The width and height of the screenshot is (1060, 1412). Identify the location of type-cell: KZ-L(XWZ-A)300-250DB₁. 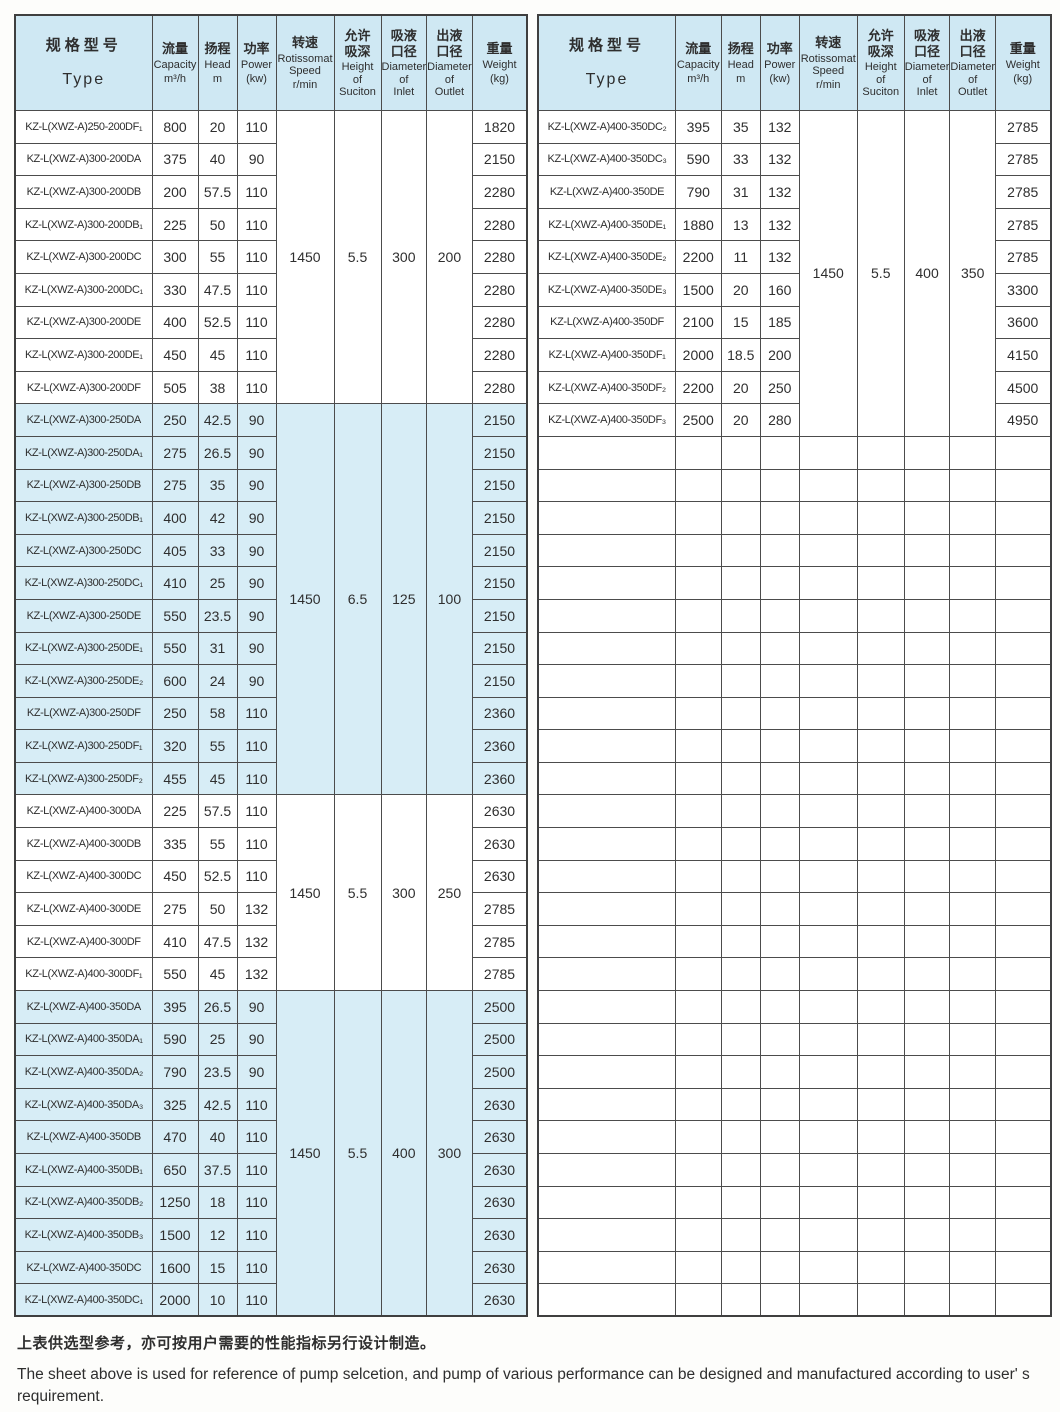
(83, 518).